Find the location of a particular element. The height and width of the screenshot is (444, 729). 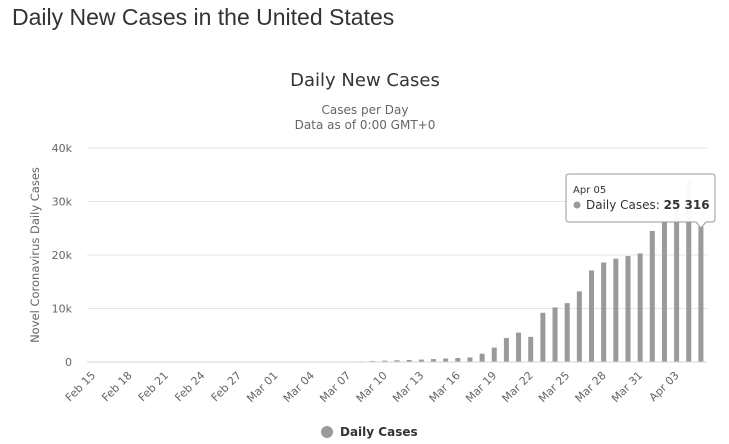

tooltip: Apr 05 Daily Cases: 25 316 is located at coordinates (640, 201).